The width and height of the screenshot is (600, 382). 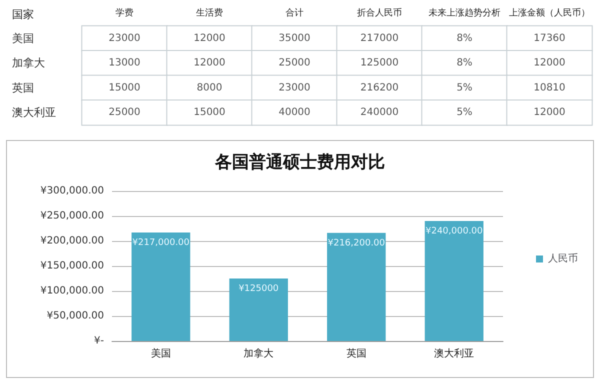 I want to click on y-tick-label: ¥250,000.00, so click(x=72, y=216).